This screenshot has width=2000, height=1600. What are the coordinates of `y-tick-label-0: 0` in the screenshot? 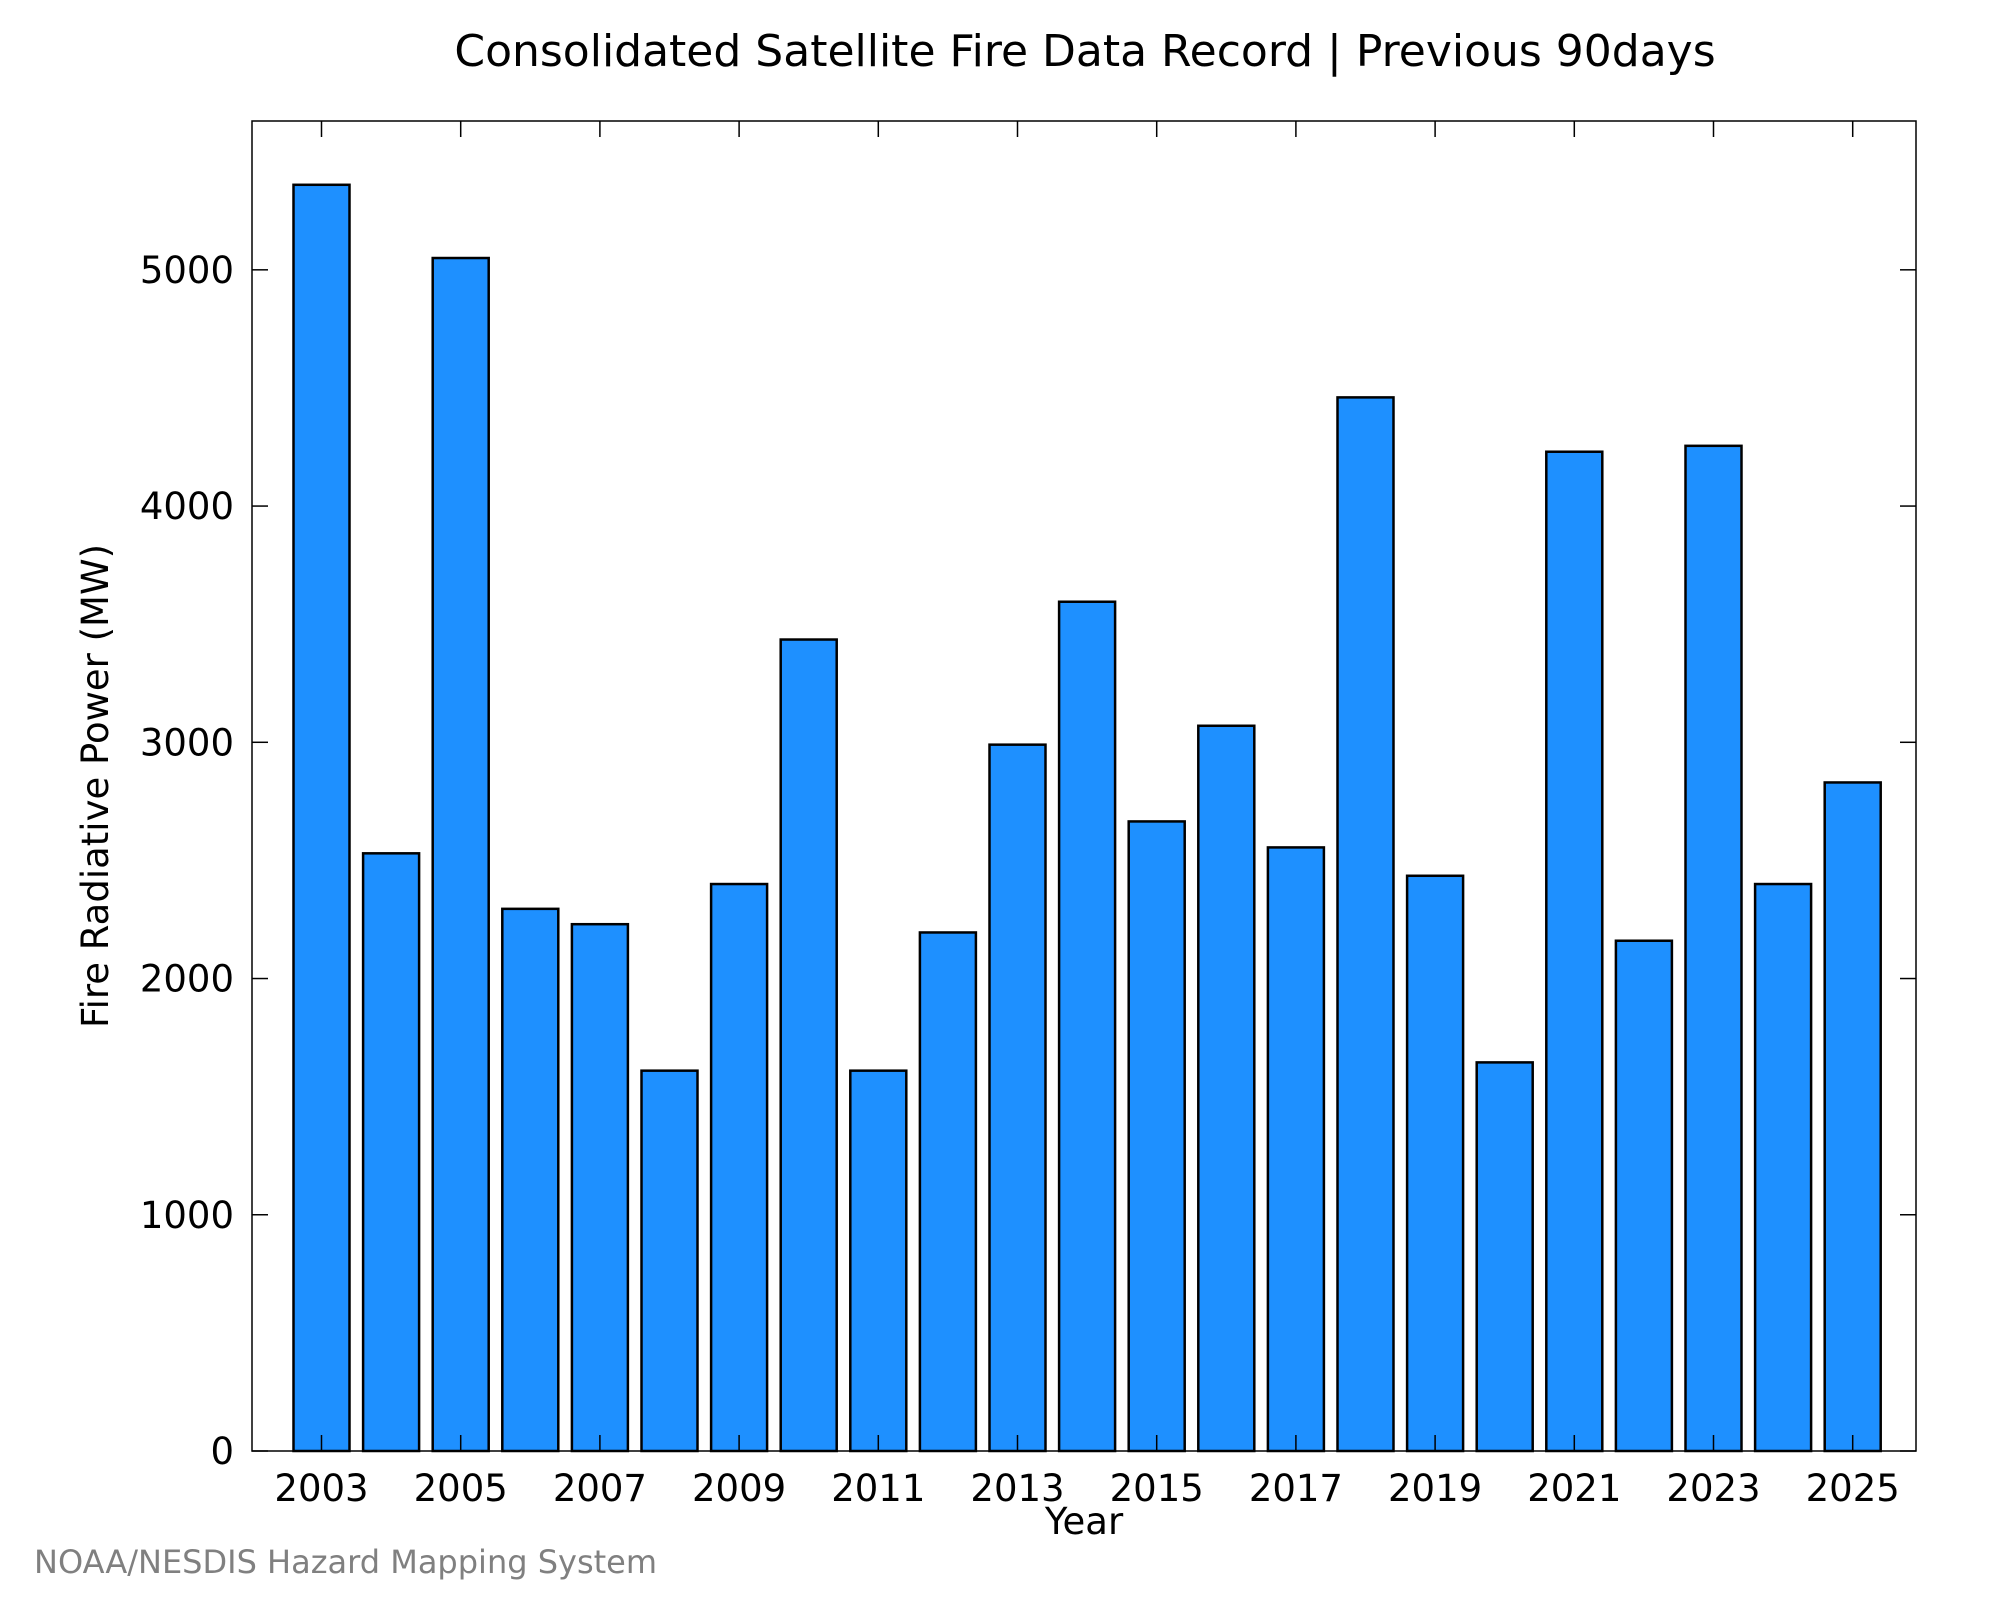 It's located at (222, 1451).